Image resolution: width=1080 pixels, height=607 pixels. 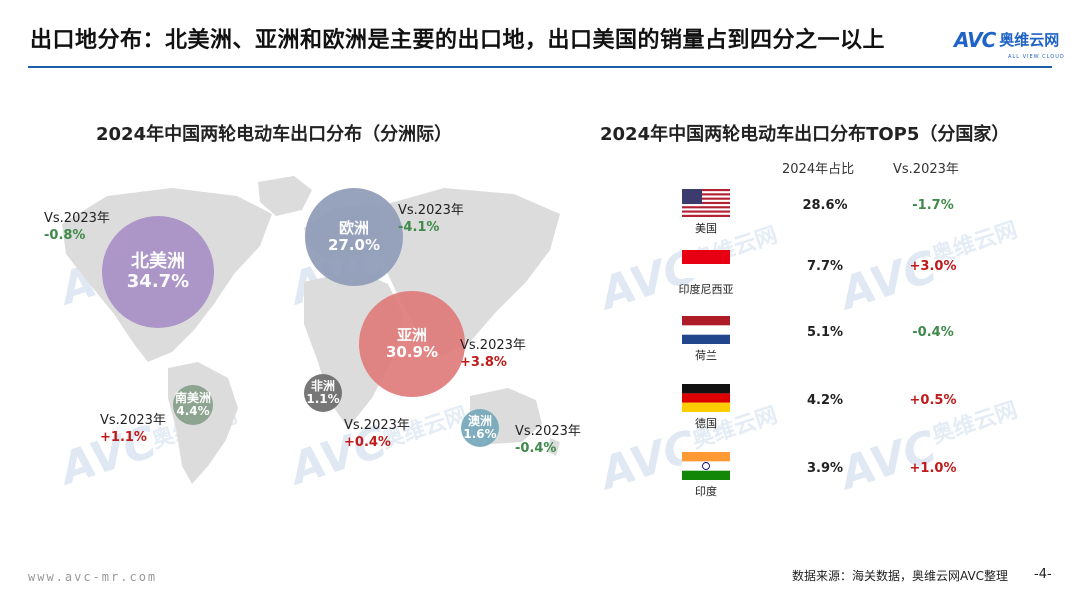 I want to click on country-delta: +0.5%, so click(x=933, y=400).